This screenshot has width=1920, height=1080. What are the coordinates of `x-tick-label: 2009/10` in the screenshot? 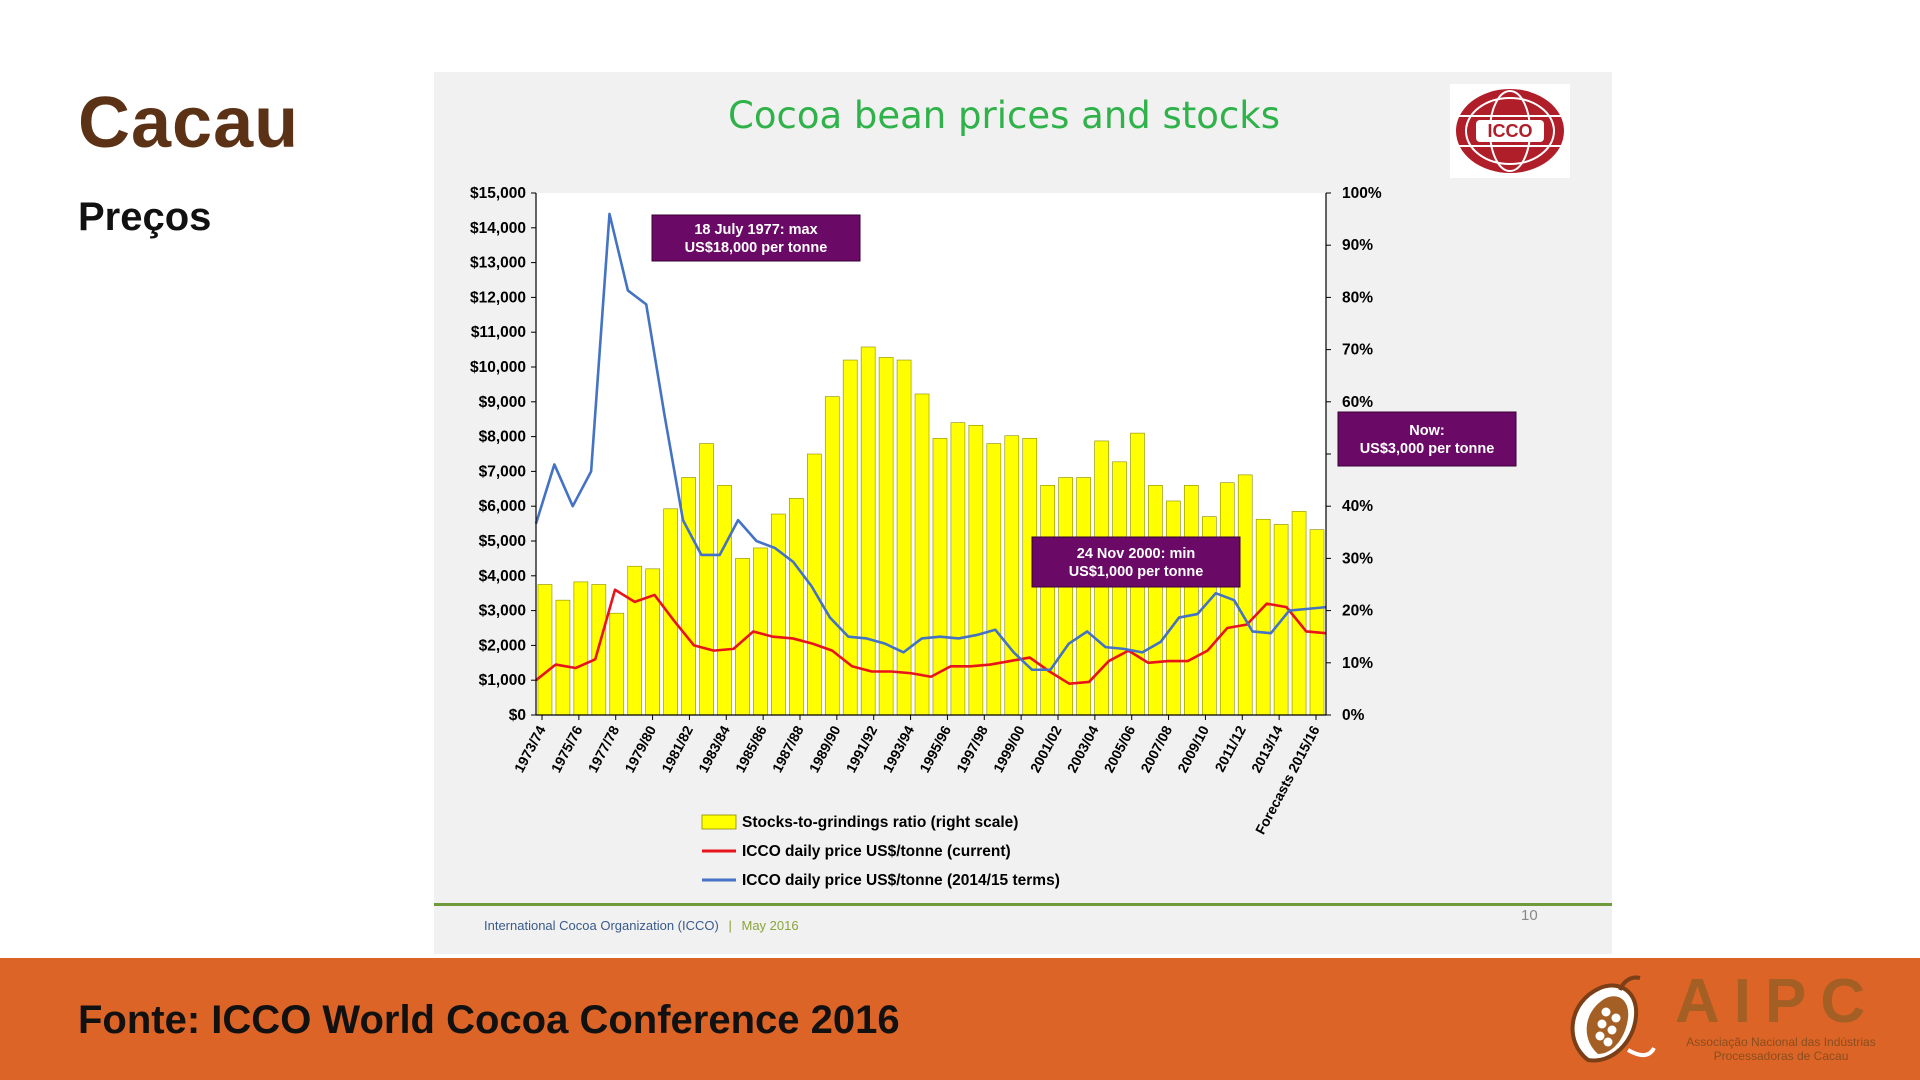 It's located at (1193, 749).